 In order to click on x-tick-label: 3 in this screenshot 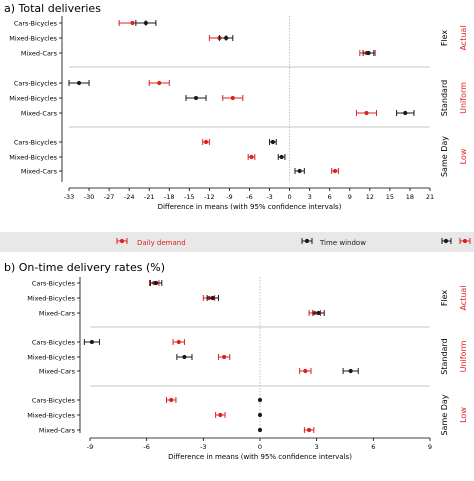, I will do `click(317, 447)`.